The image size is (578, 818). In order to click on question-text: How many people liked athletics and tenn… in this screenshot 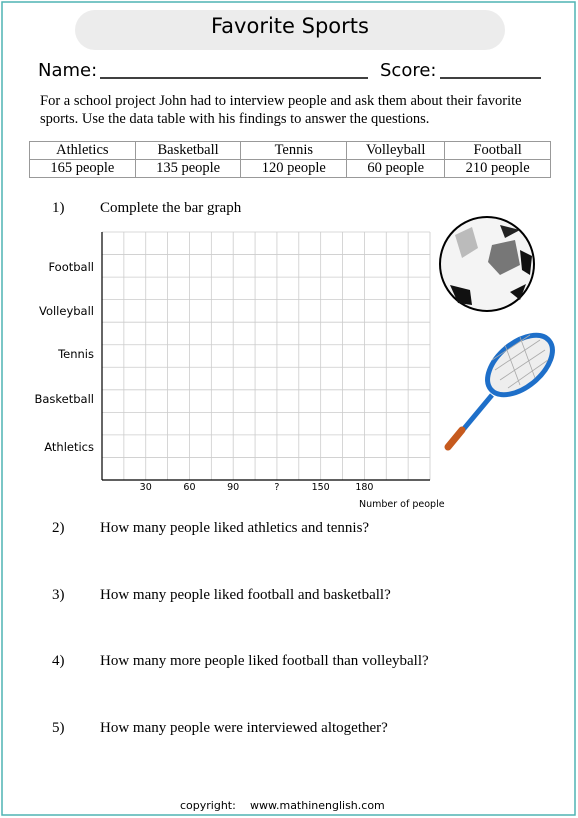, I will do `click(235, 528)`.